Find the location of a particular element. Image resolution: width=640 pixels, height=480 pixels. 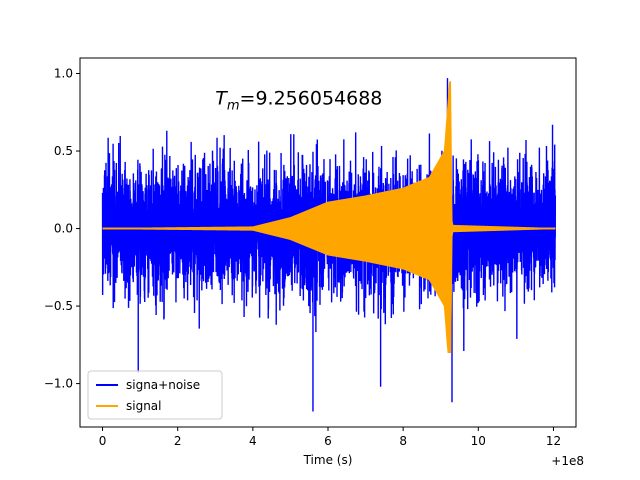

annotation-symbol: T is located at coordinates (221, 99).